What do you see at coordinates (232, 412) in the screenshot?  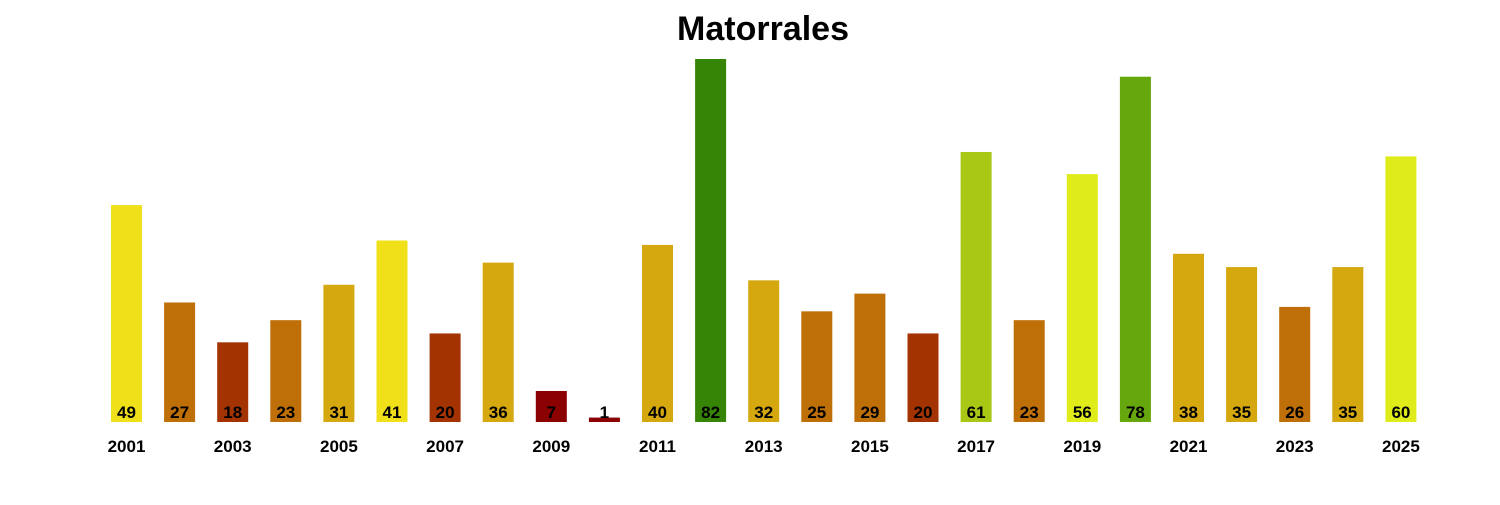 I see `data-label-2003: 18` at bounding box center [232, 412].